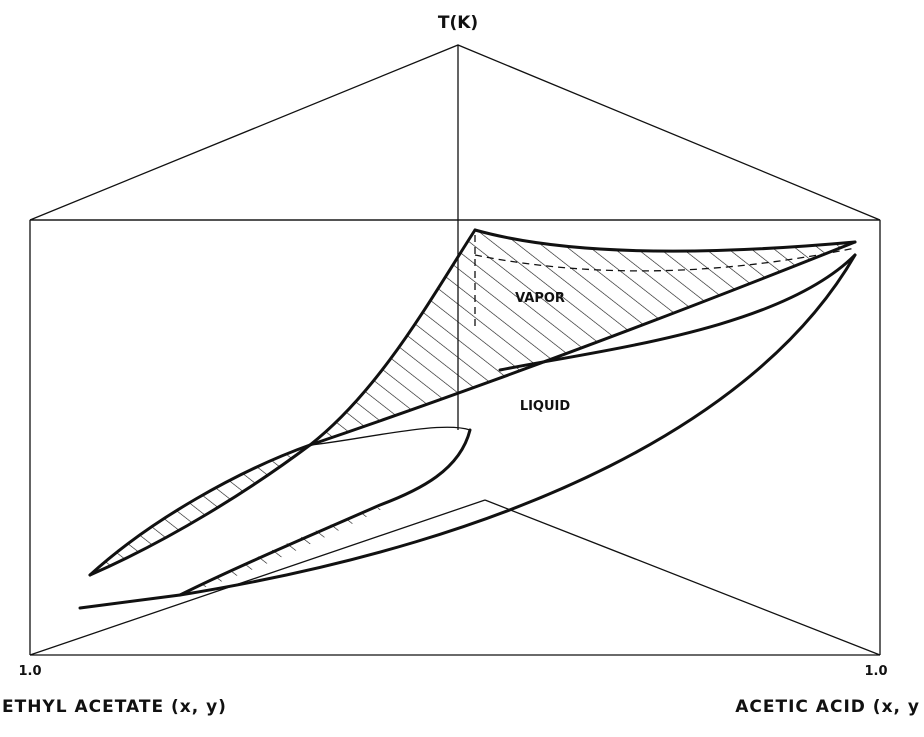  I want to click on lower-lens, so click(200, 510).